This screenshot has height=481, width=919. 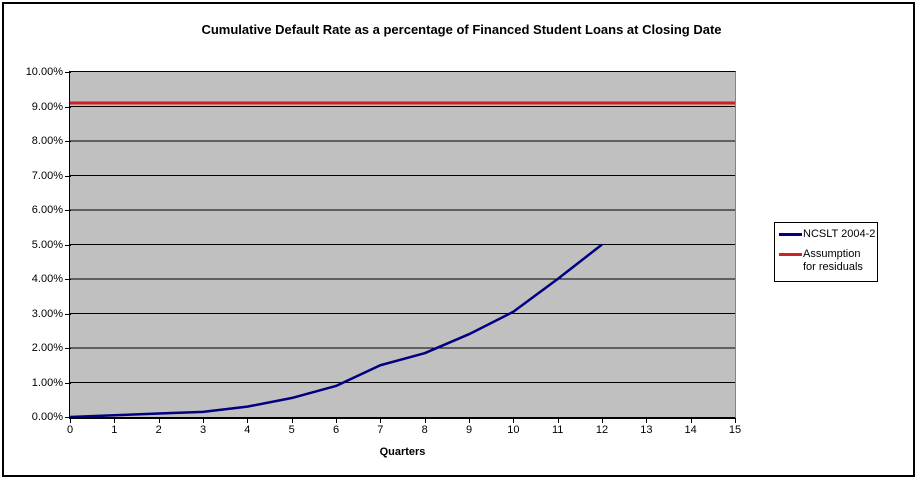 I want to click on y-tick-label: 3.00%, so click(x=47, y=313).